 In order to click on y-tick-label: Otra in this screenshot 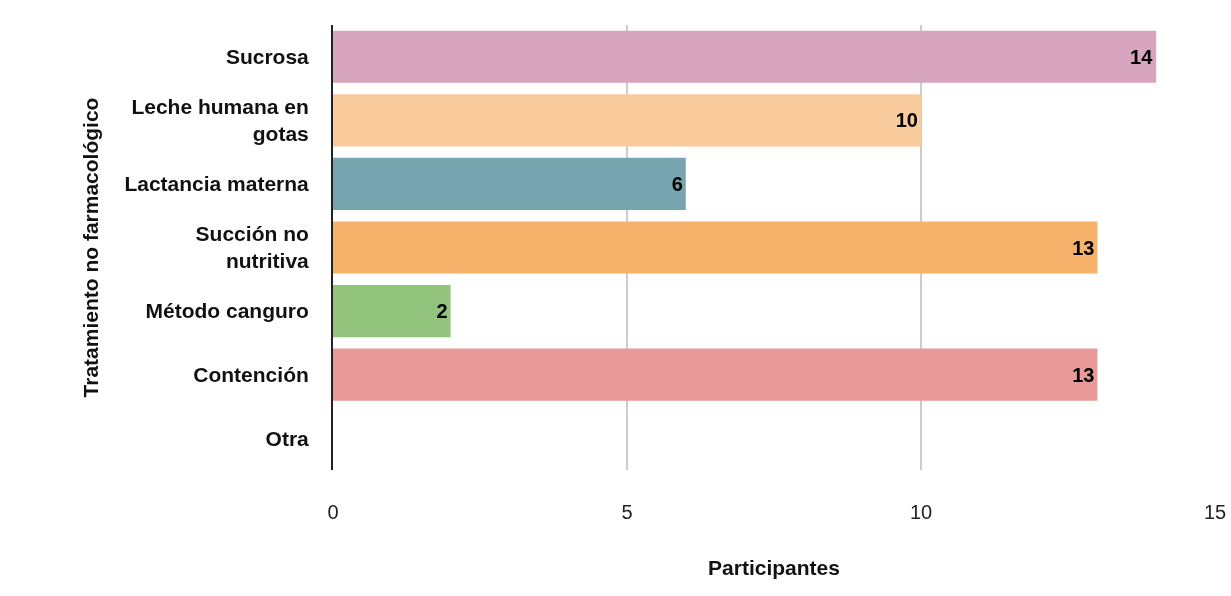, I will do `click(287, 438)`.